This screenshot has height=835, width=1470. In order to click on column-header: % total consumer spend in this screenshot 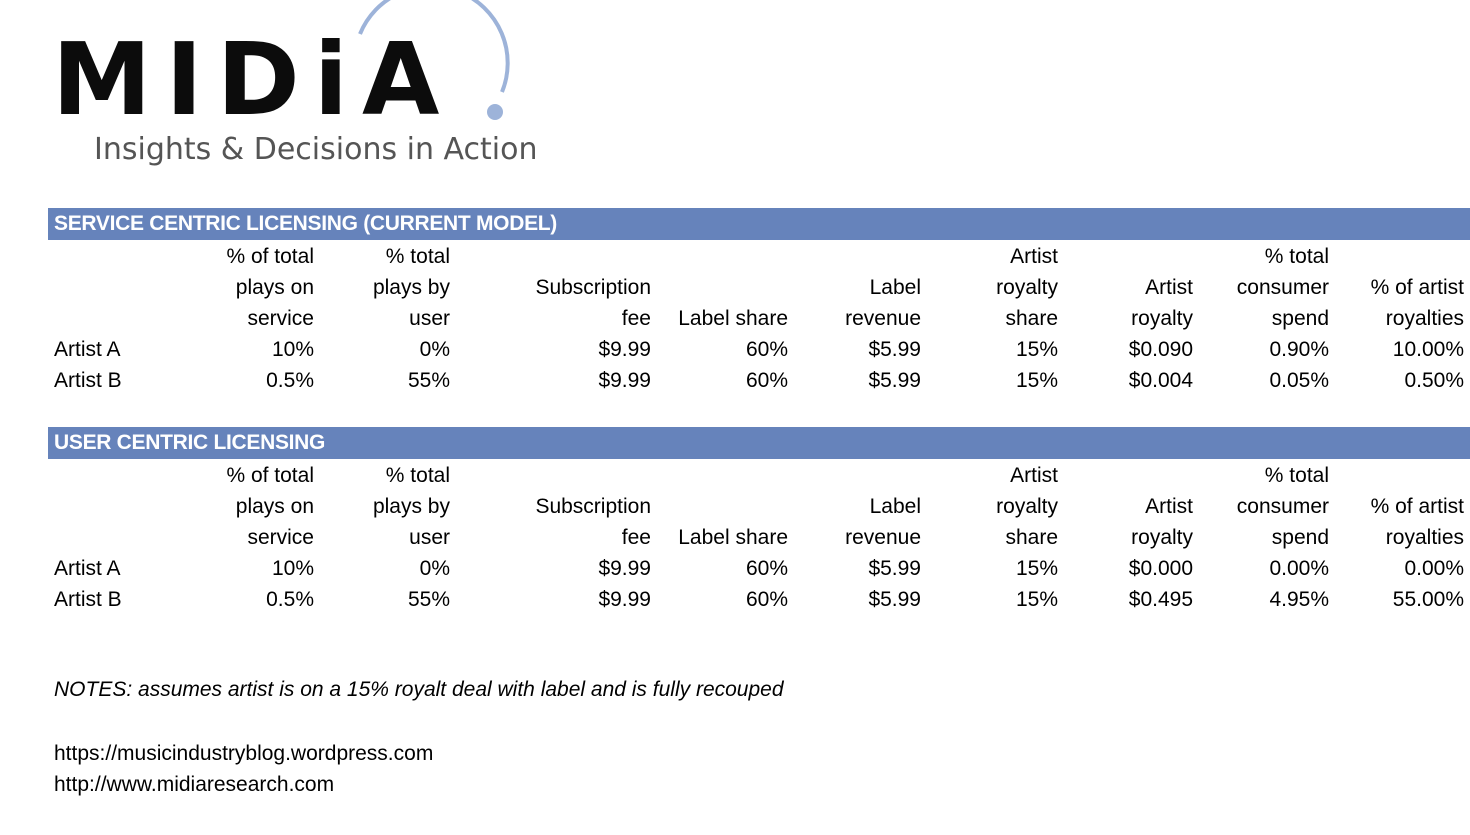, I will do `click(1283, 506)`.